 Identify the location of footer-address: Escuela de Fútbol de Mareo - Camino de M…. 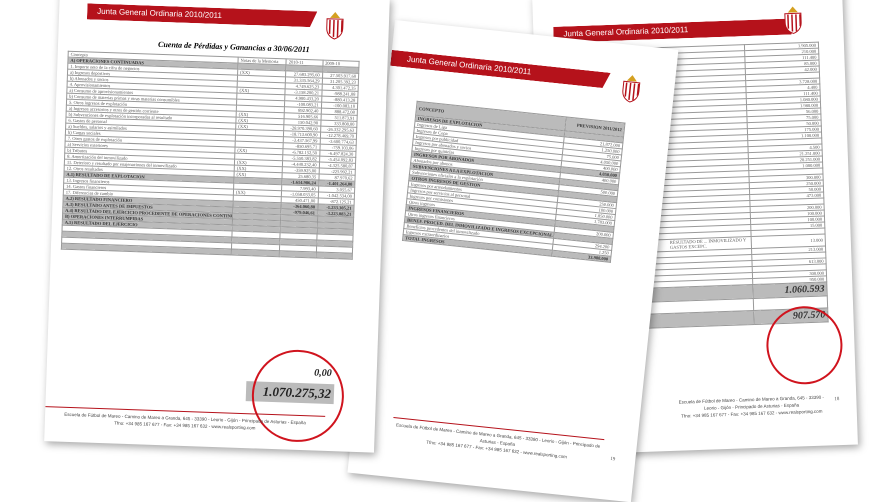
(498, 435).